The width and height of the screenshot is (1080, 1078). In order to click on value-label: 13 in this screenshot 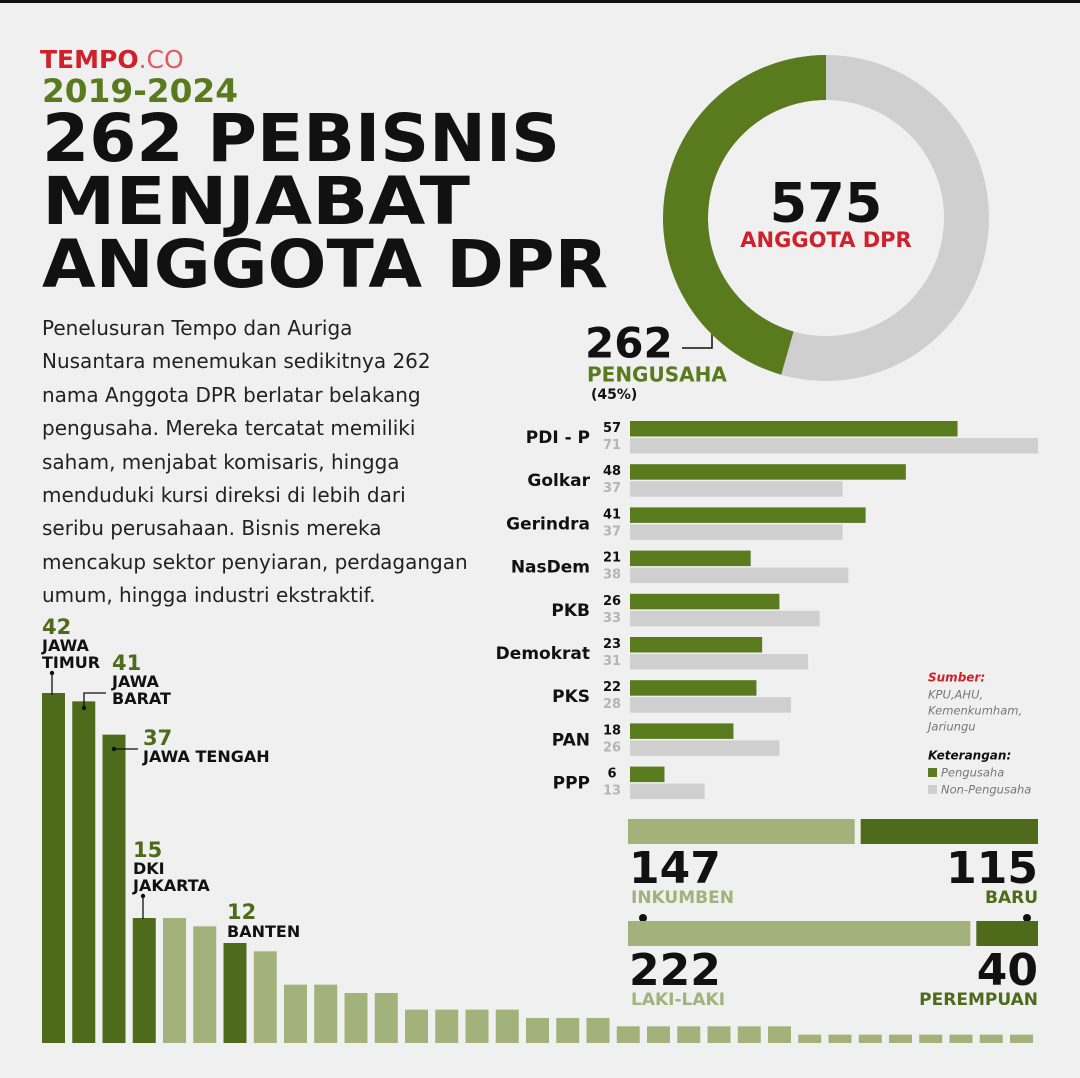, I will do `click(612, 791)`.